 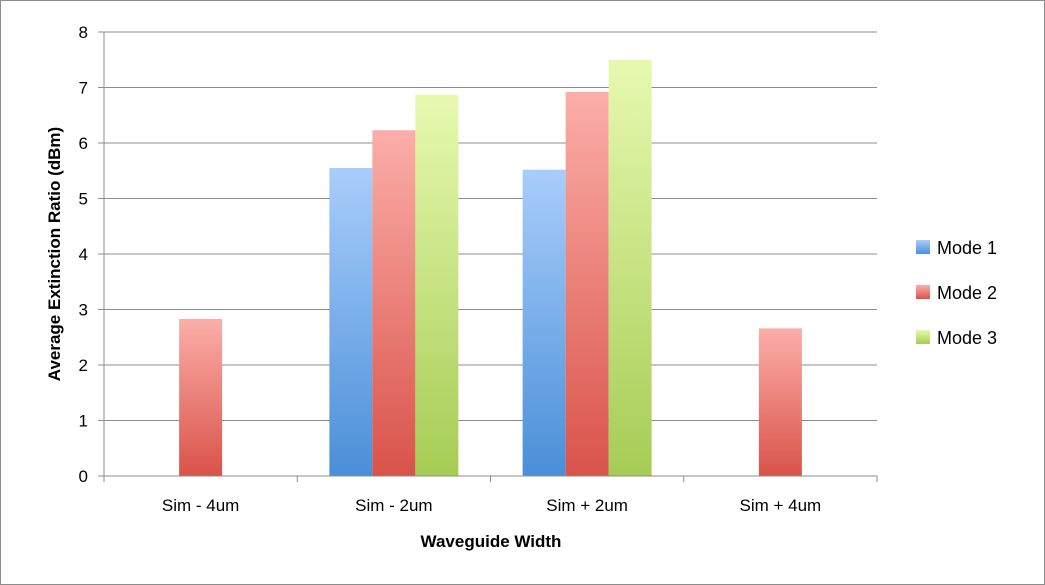 I want to click on x-tick-label: Sim + 4um, so click(x=781, y=505).